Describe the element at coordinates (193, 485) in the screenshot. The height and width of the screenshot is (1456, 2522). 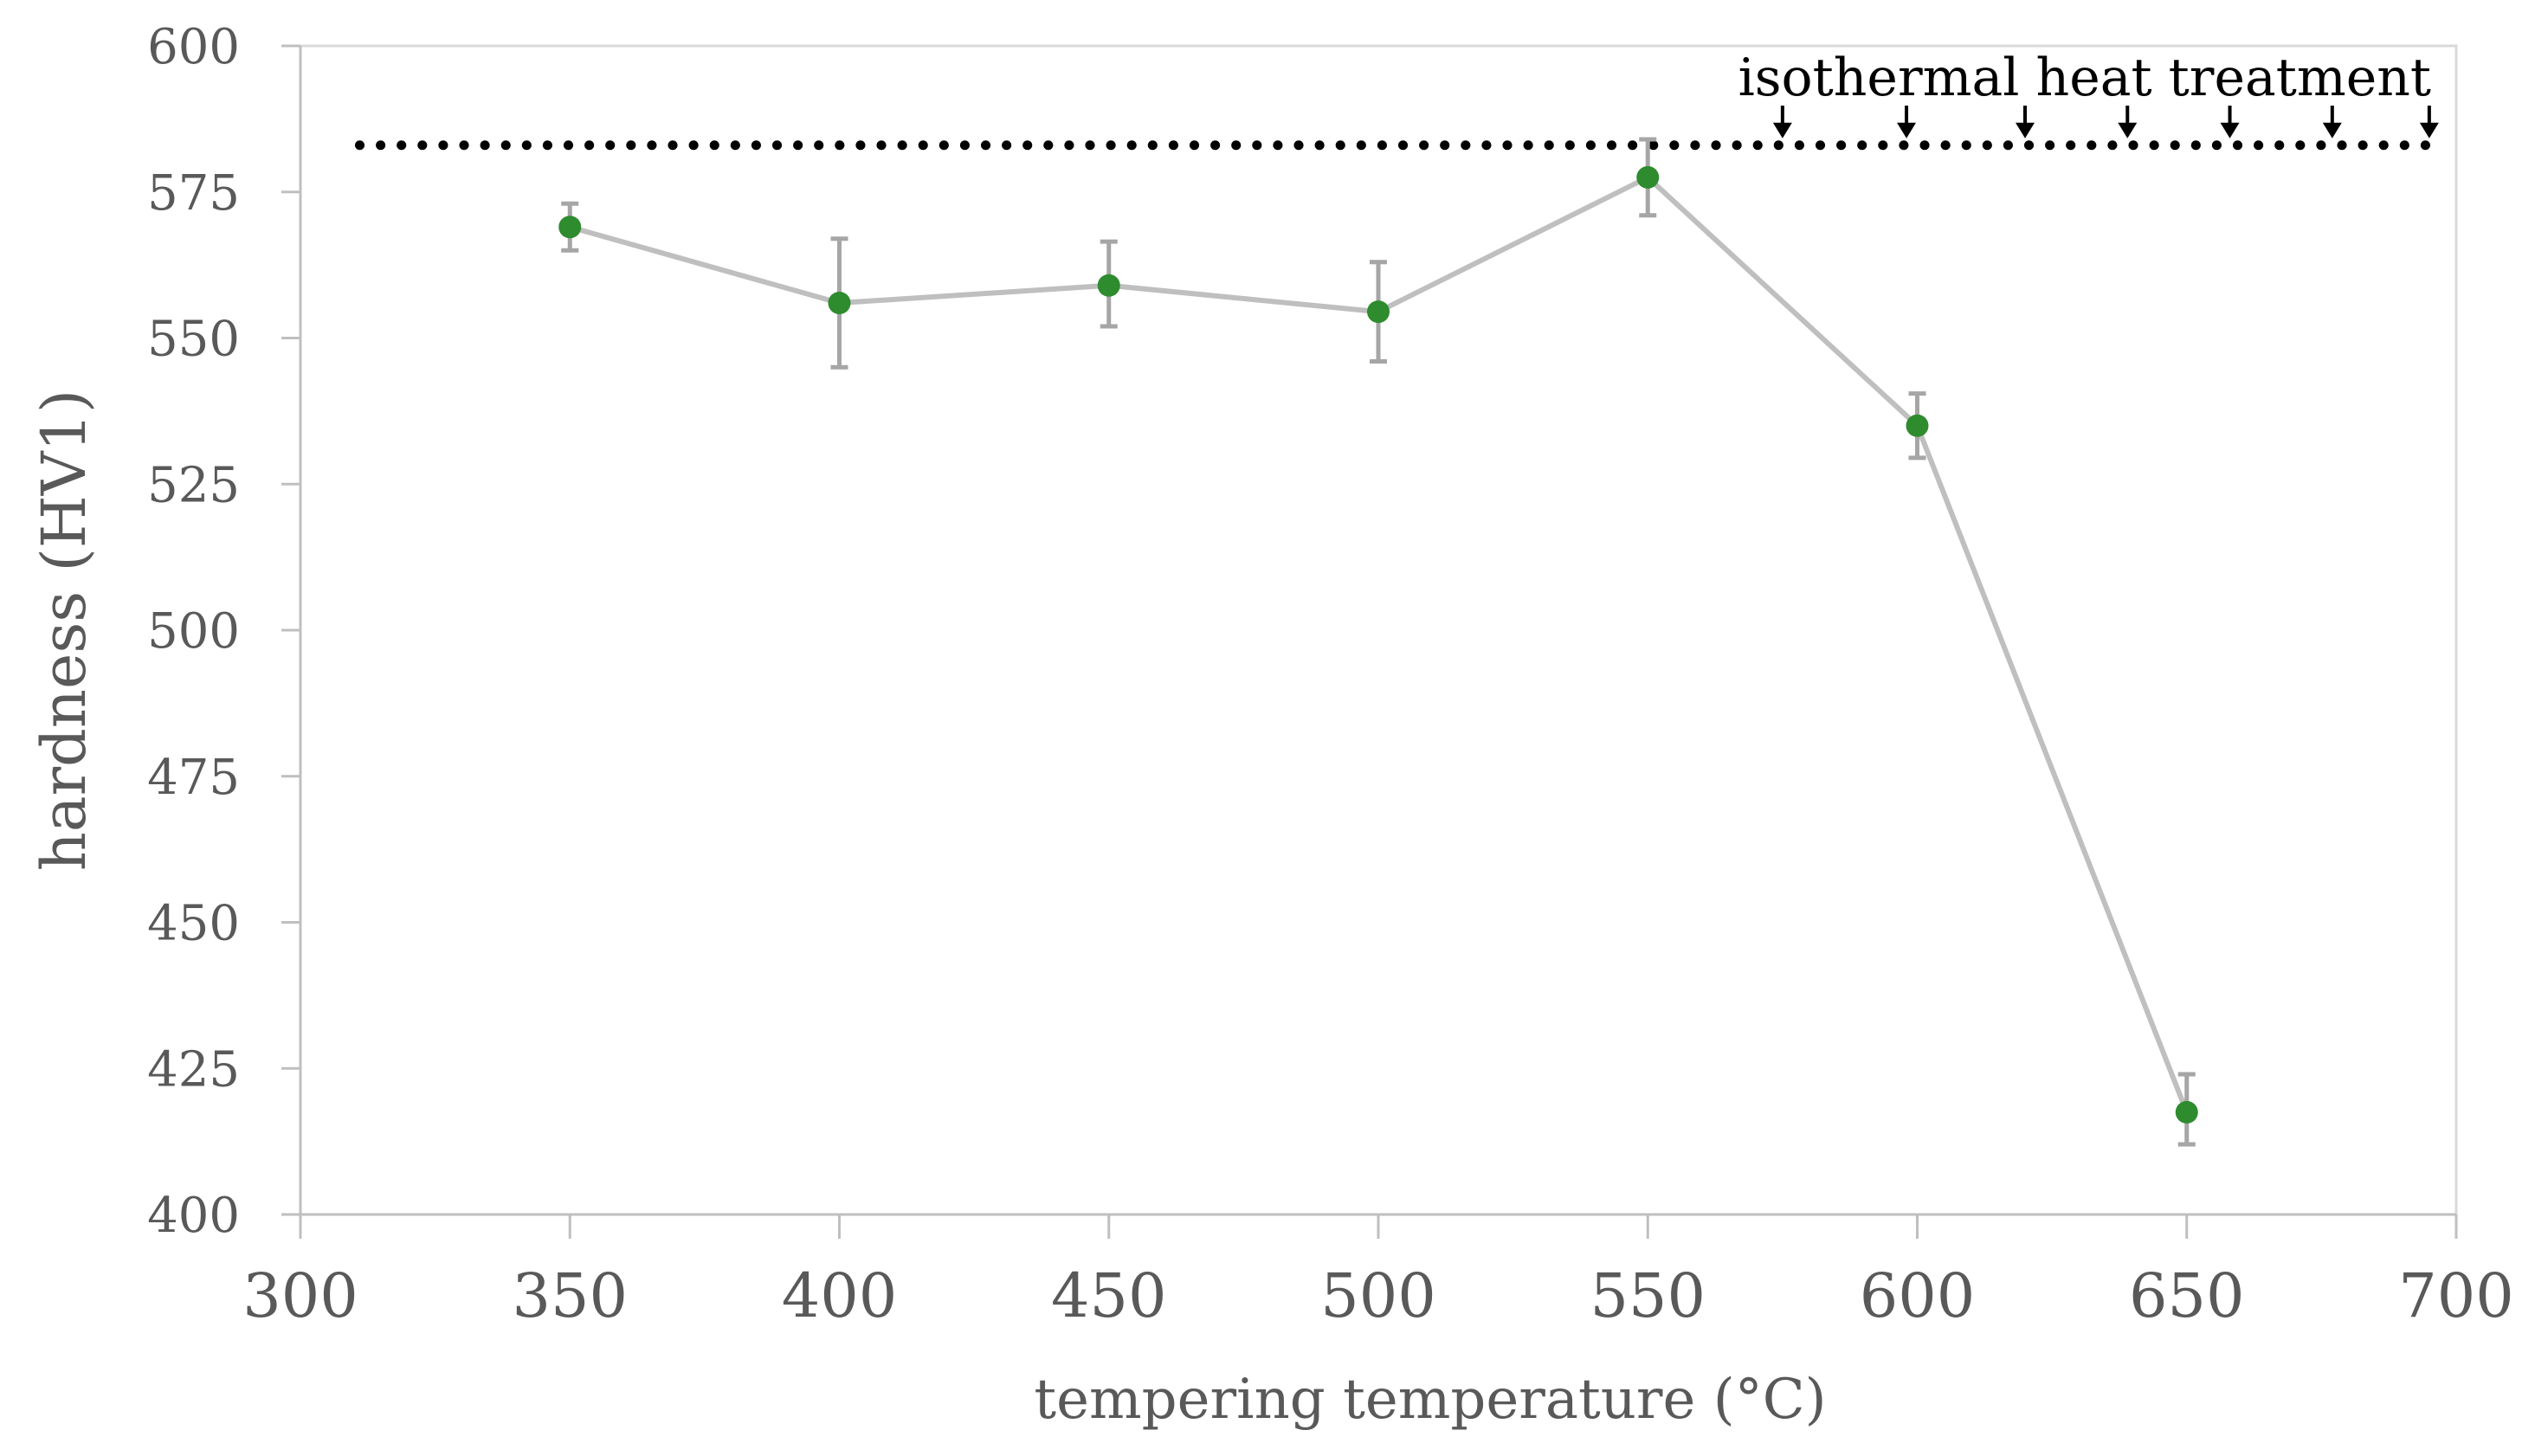
I see `y-tick-label: 525` at that location.